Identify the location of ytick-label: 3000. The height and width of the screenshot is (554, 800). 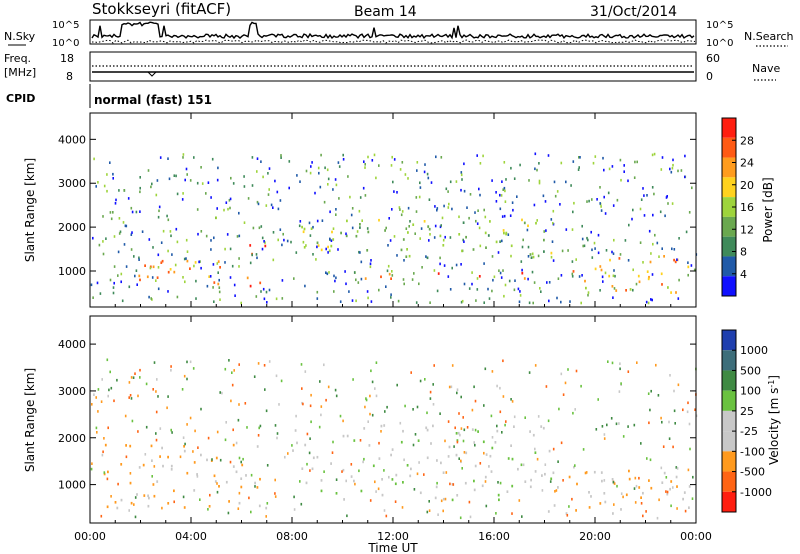
(72, 391).